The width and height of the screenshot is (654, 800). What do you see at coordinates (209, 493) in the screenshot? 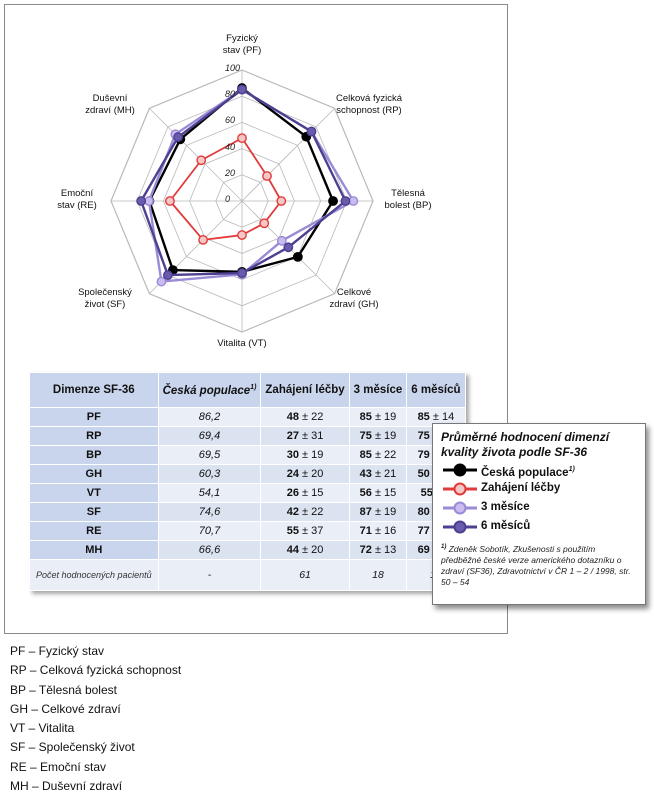
I see `cell-population: 54,1` at bounding box center [209, 493].